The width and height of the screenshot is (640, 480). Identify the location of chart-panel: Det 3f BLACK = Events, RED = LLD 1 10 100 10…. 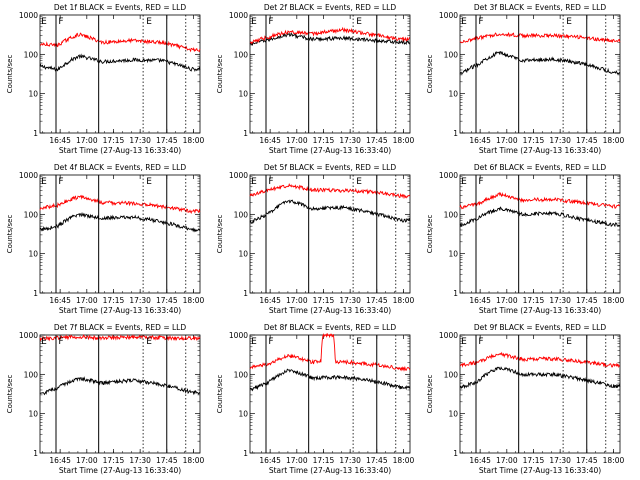
(525, 79).